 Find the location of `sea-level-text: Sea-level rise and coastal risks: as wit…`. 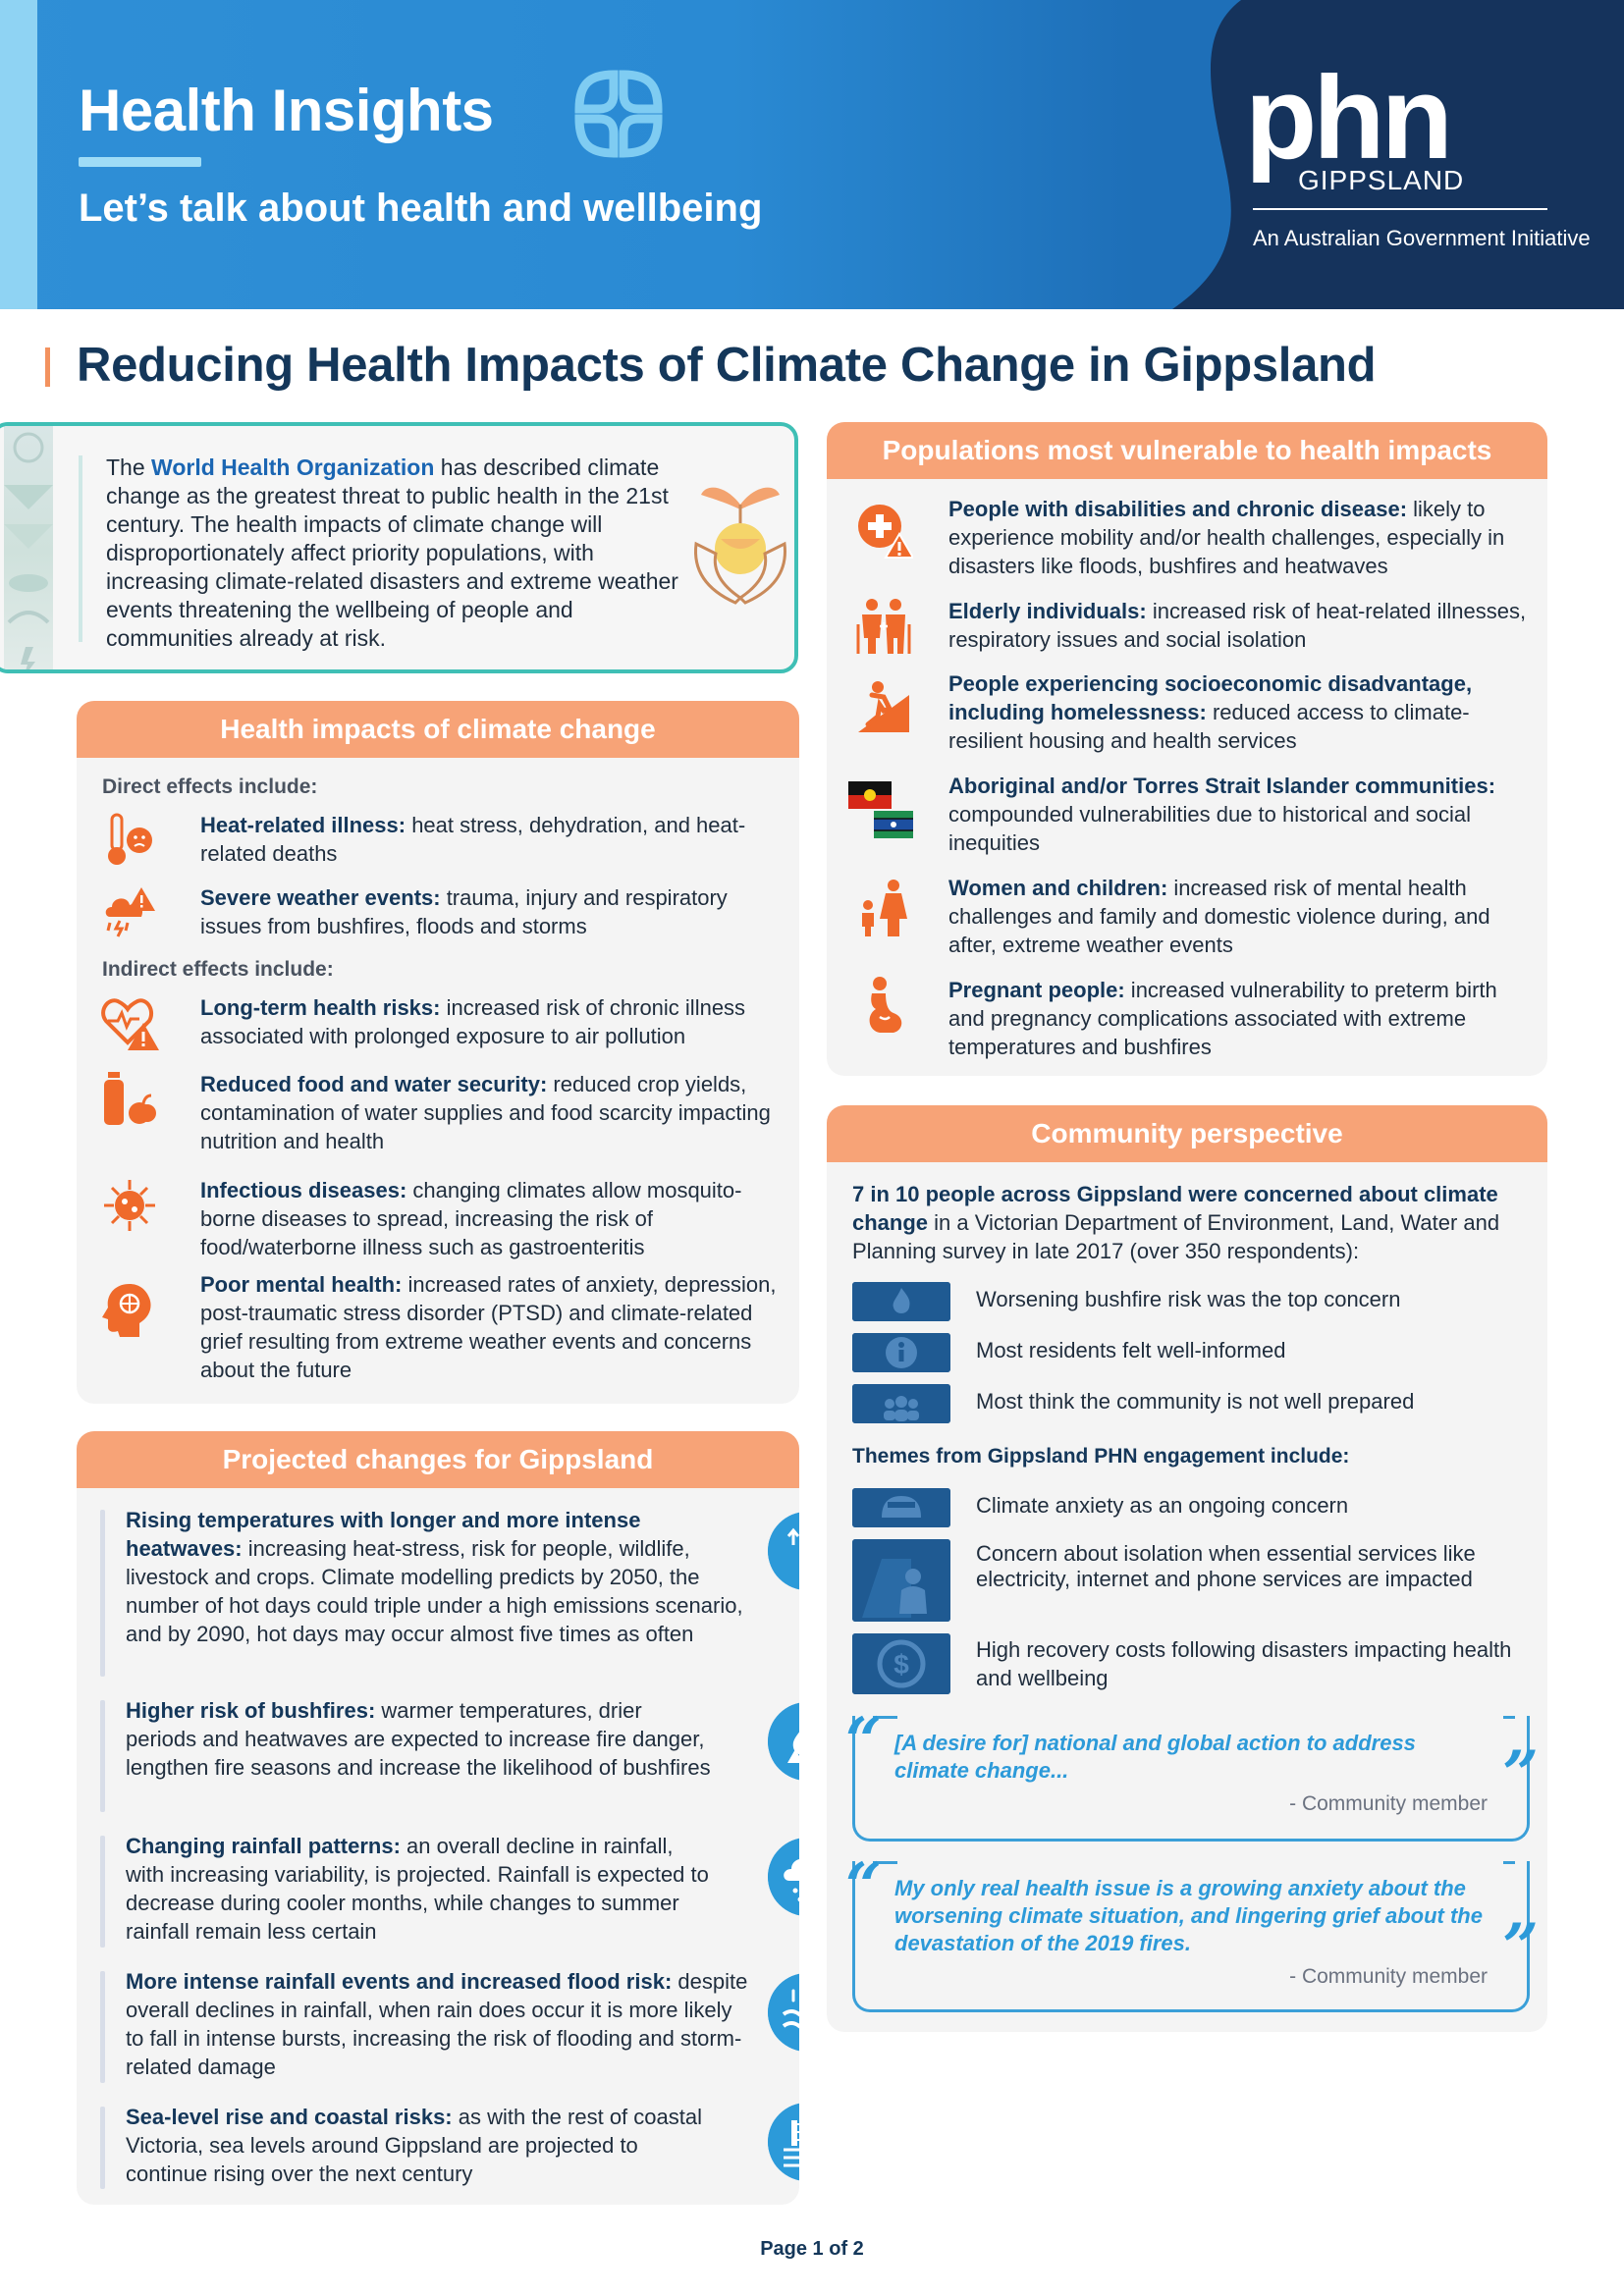

sea-level-text: Sea-level rise and coastal risks: as wit… is located at coordinates (420, 2145).